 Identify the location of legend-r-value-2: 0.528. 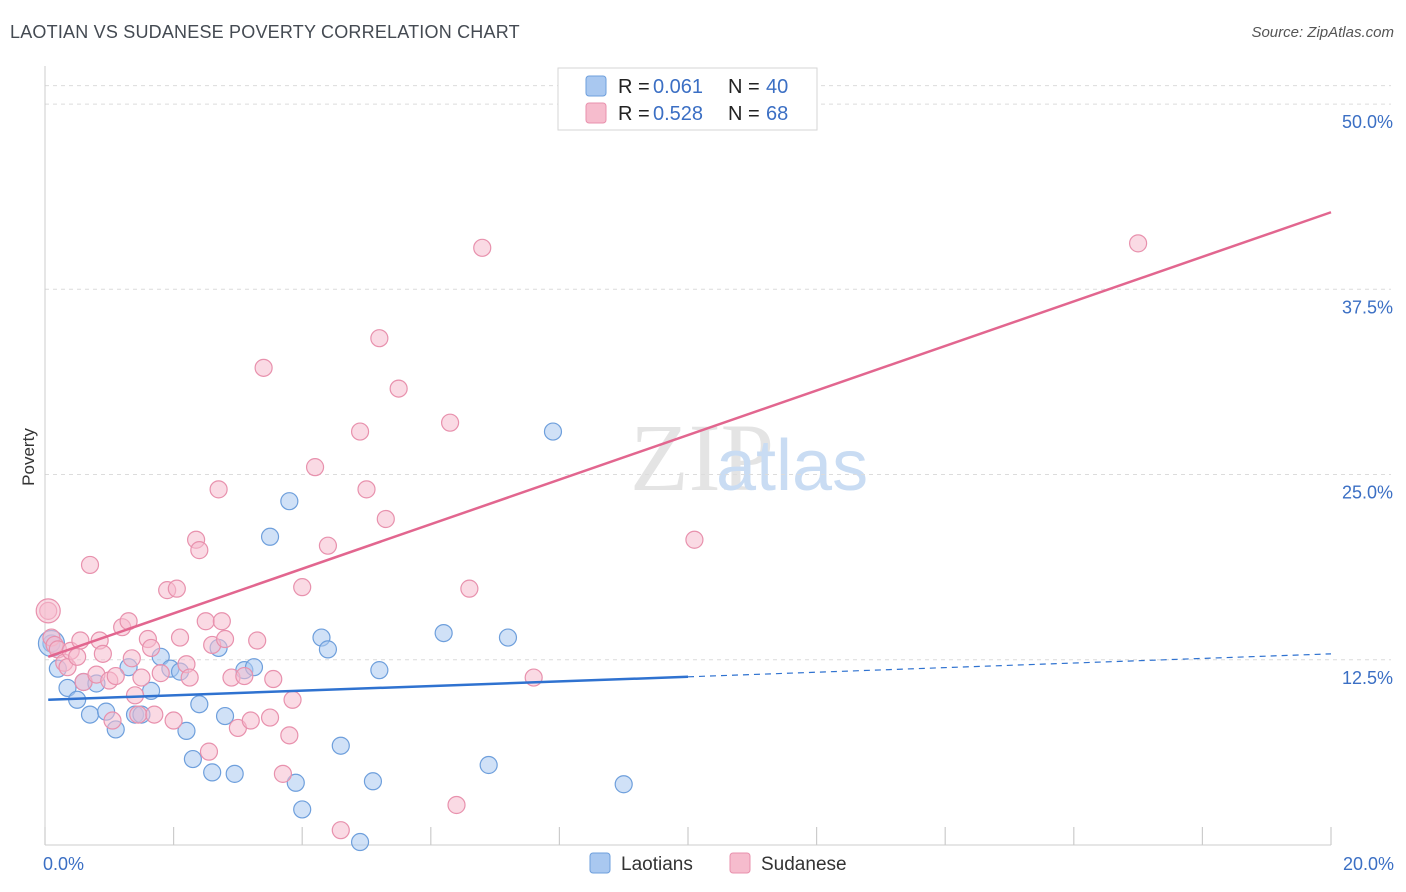
(678, 114).